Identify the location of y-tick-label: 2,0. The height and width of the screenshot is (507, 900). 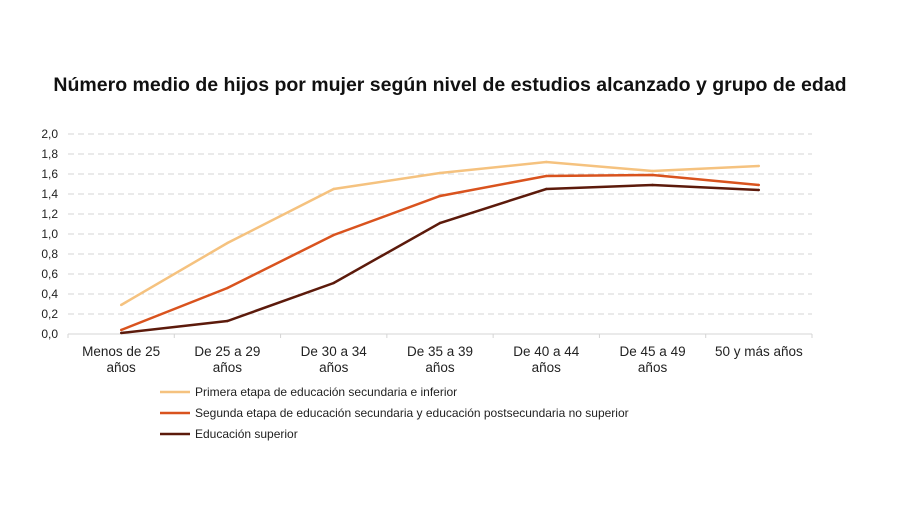
(49, 134).